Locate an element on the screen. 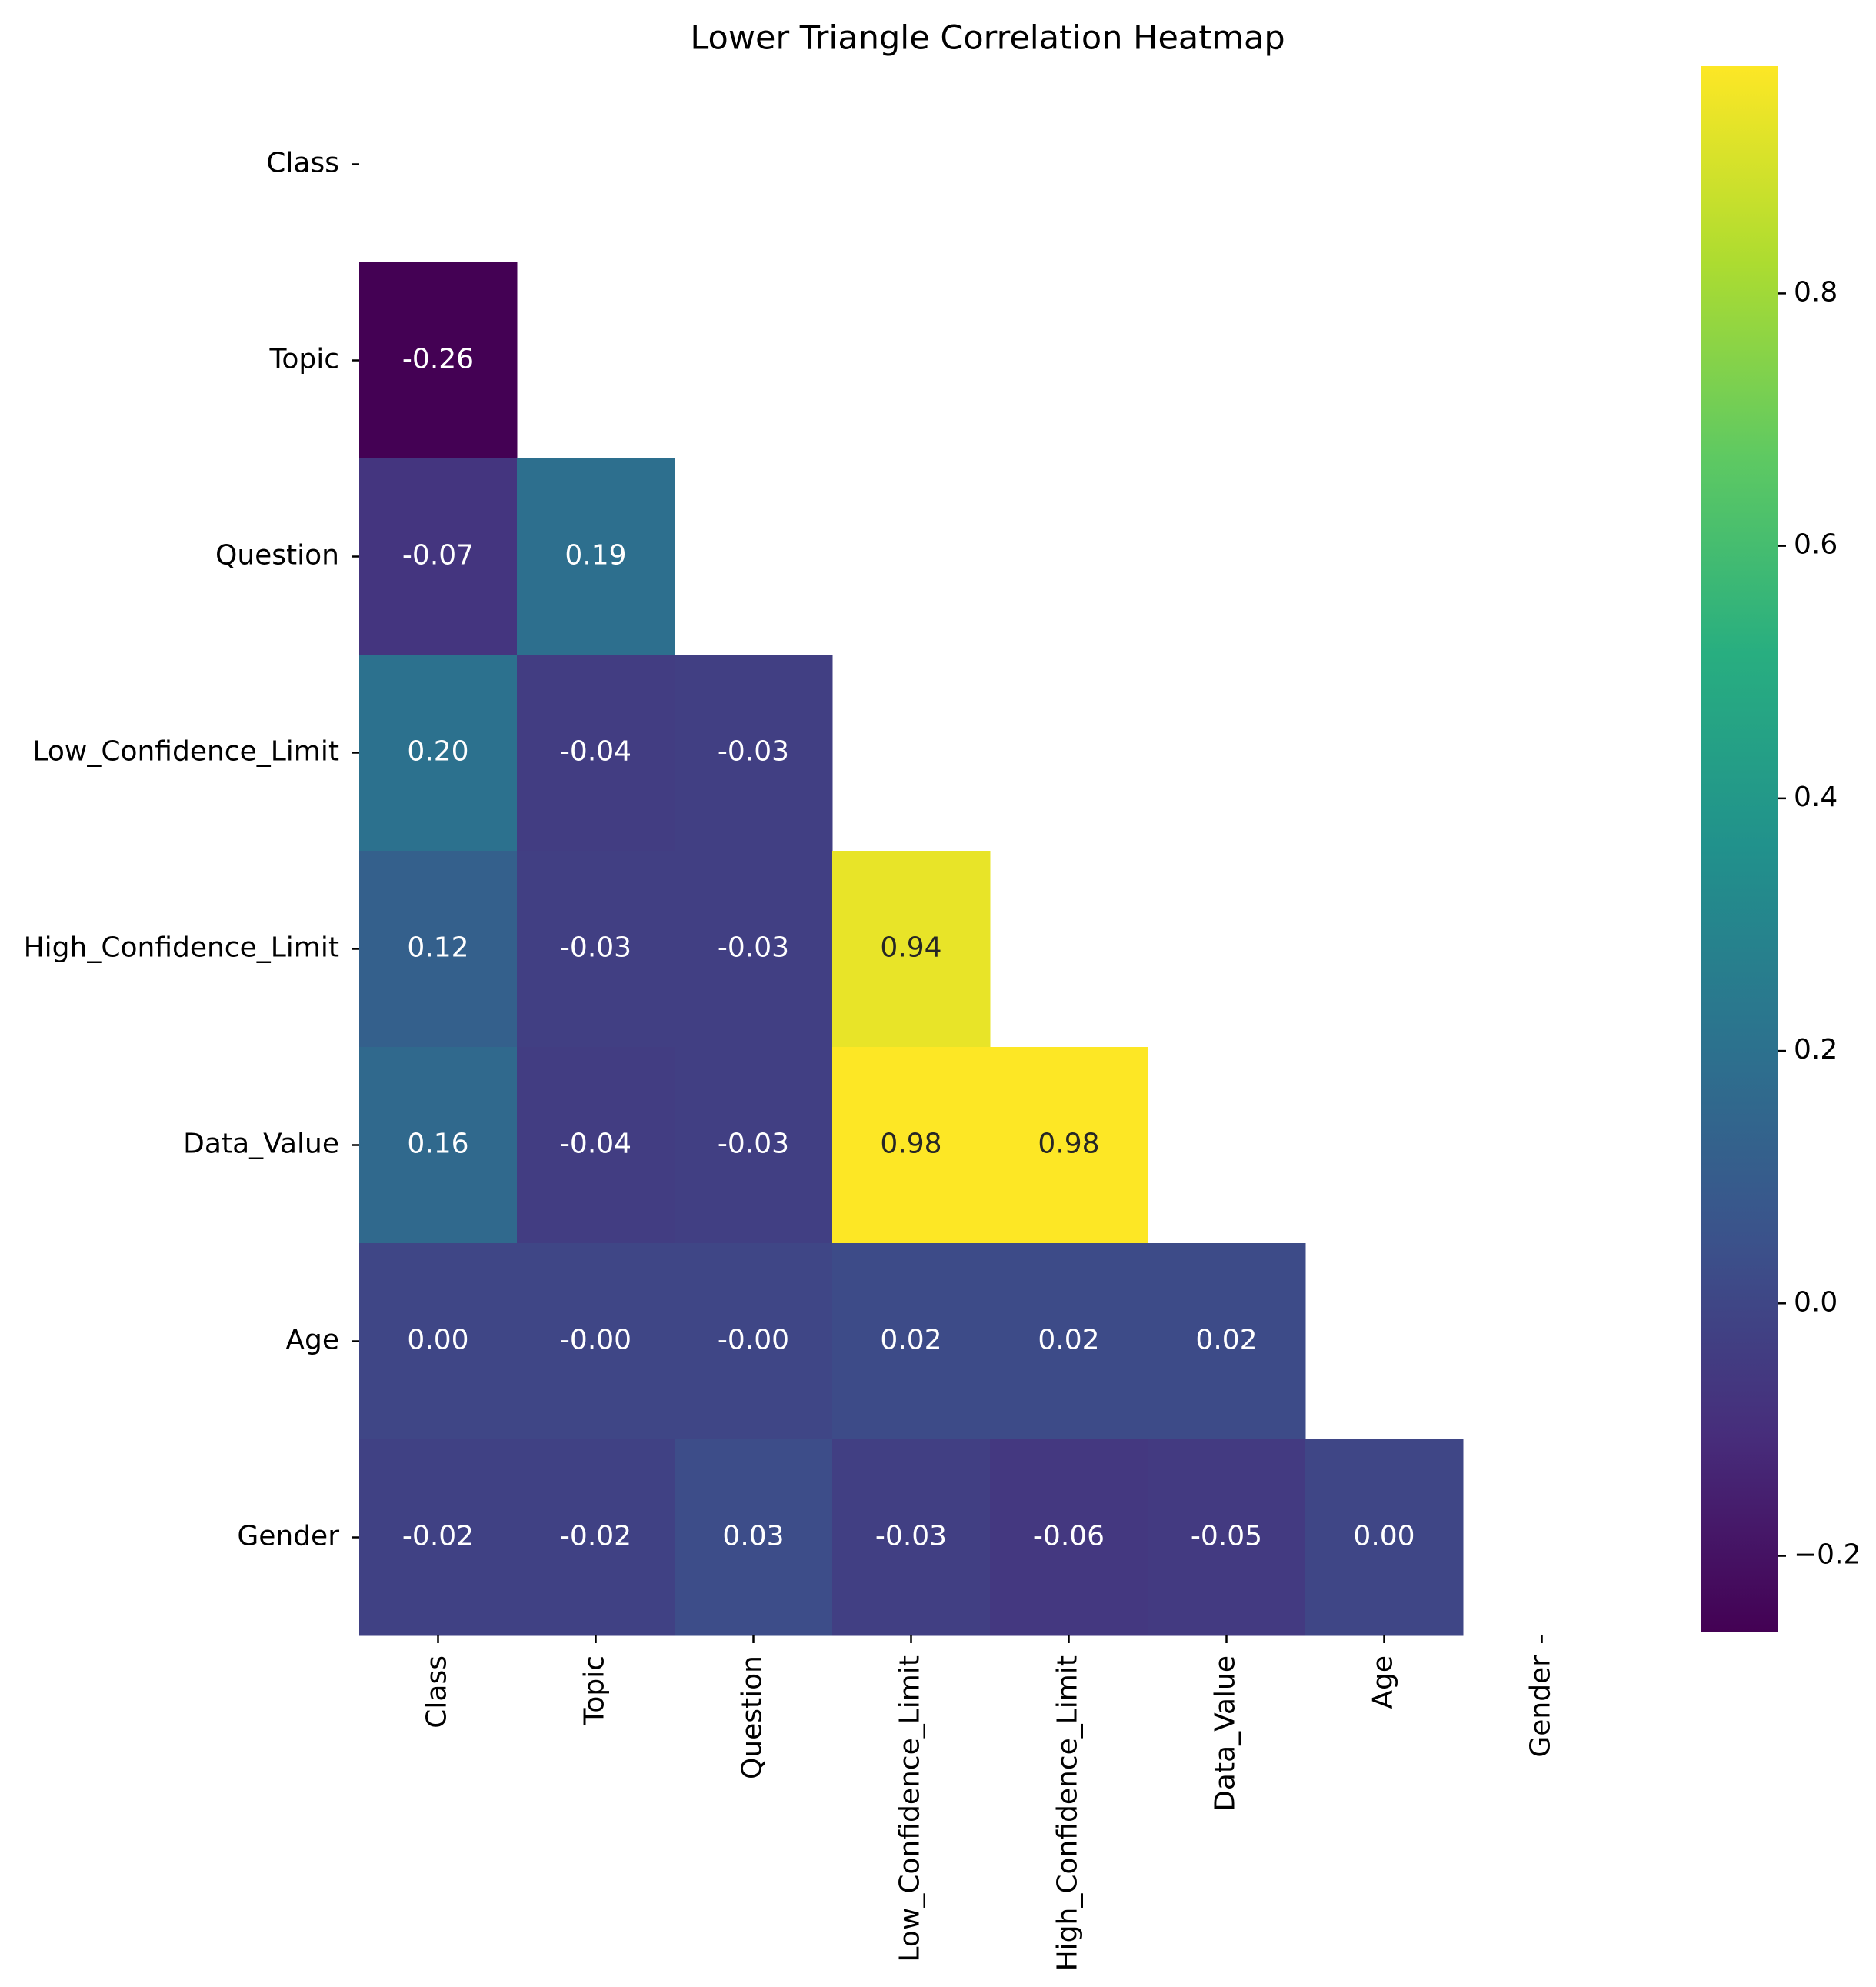  cell-value-label: 0.94 is located at coordinates (911, 948).